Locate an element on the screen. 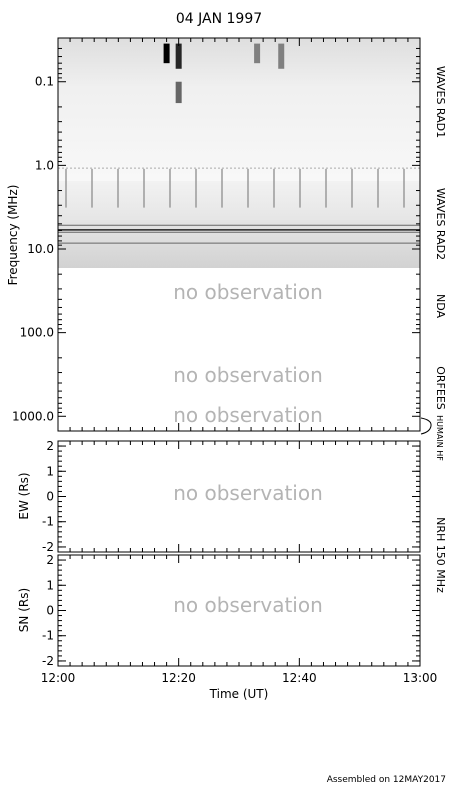  ew-panel: -2 -1 0 1 2 EW (Rs) no observation is located at coordinates (219, 496).